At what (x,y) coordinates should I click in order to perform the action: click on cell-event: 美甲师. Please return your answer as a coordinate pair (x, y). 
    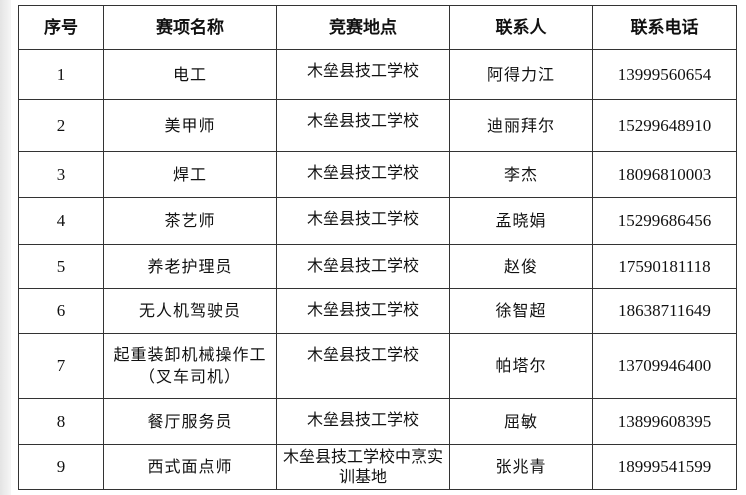
    Looking at the image, I should click on (190, 125).